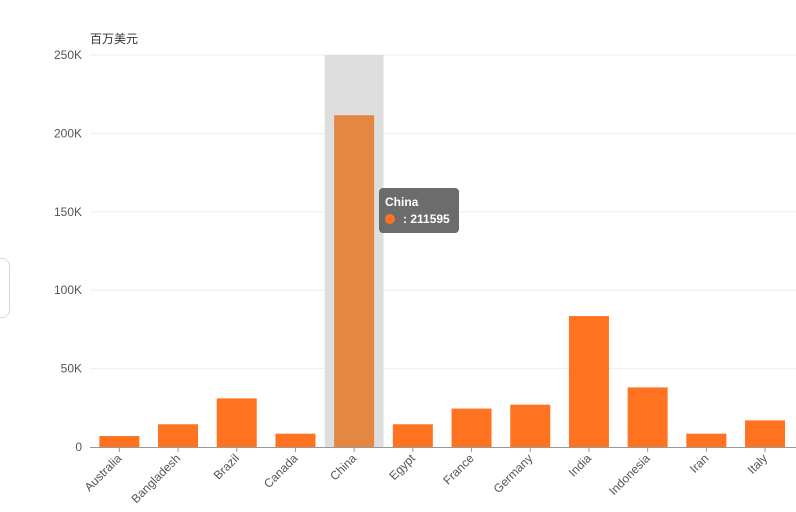 The image size is (796, 512). What do you see at coordinates (114, 39) in the screenshot?
I see `y-axis-title: 百万美元` at bounding box center [114, 39].